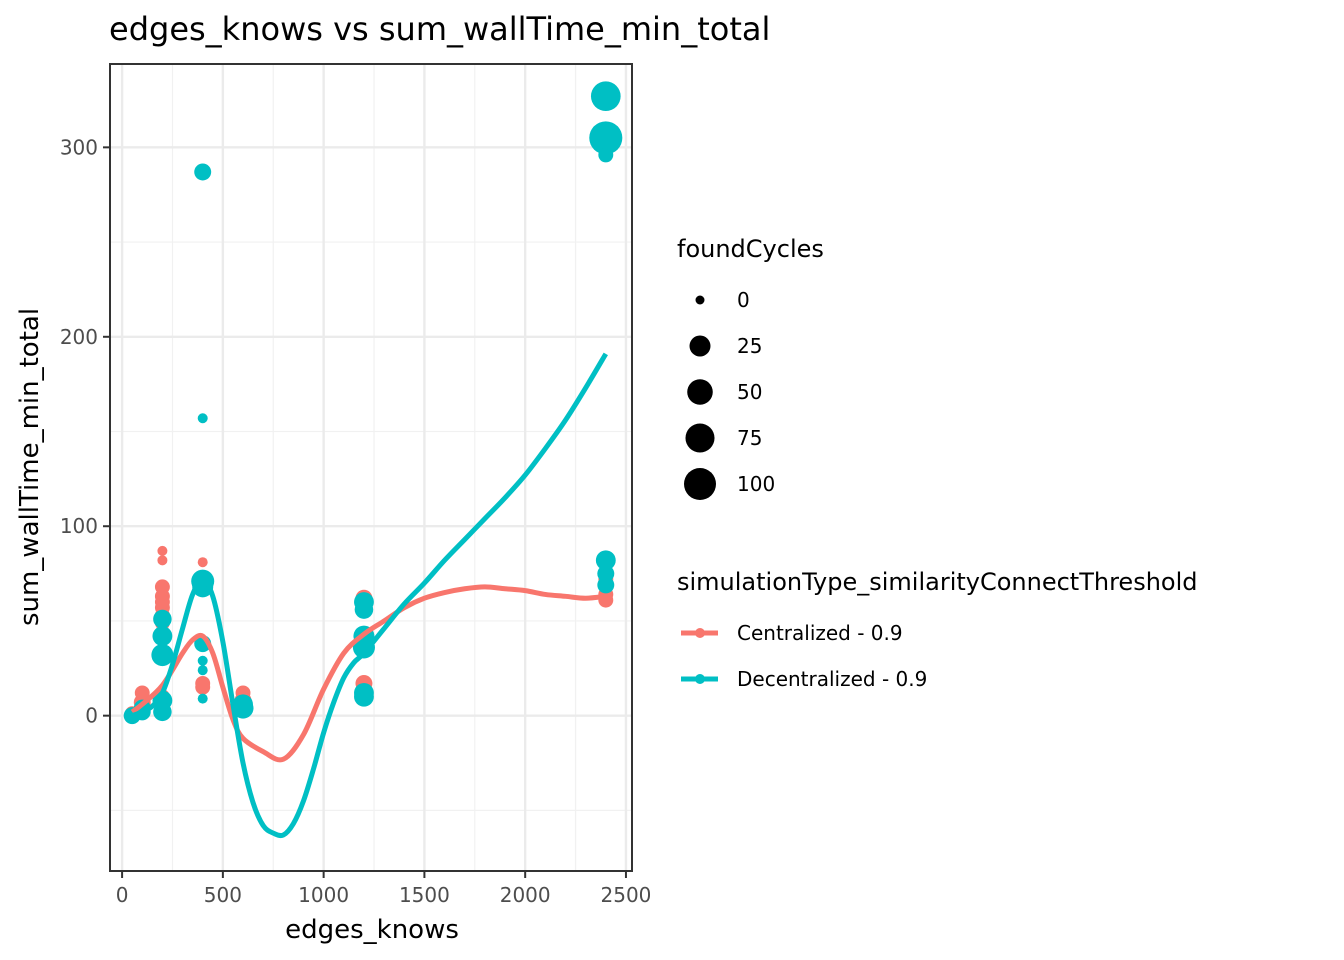 The width and height of the screenshot is (1344, 960). What do you see at coordinates (85, 431) in the screenshot?
I see `y-axis-ticks: 0 100 200 300` at bounding box center [85, 431].